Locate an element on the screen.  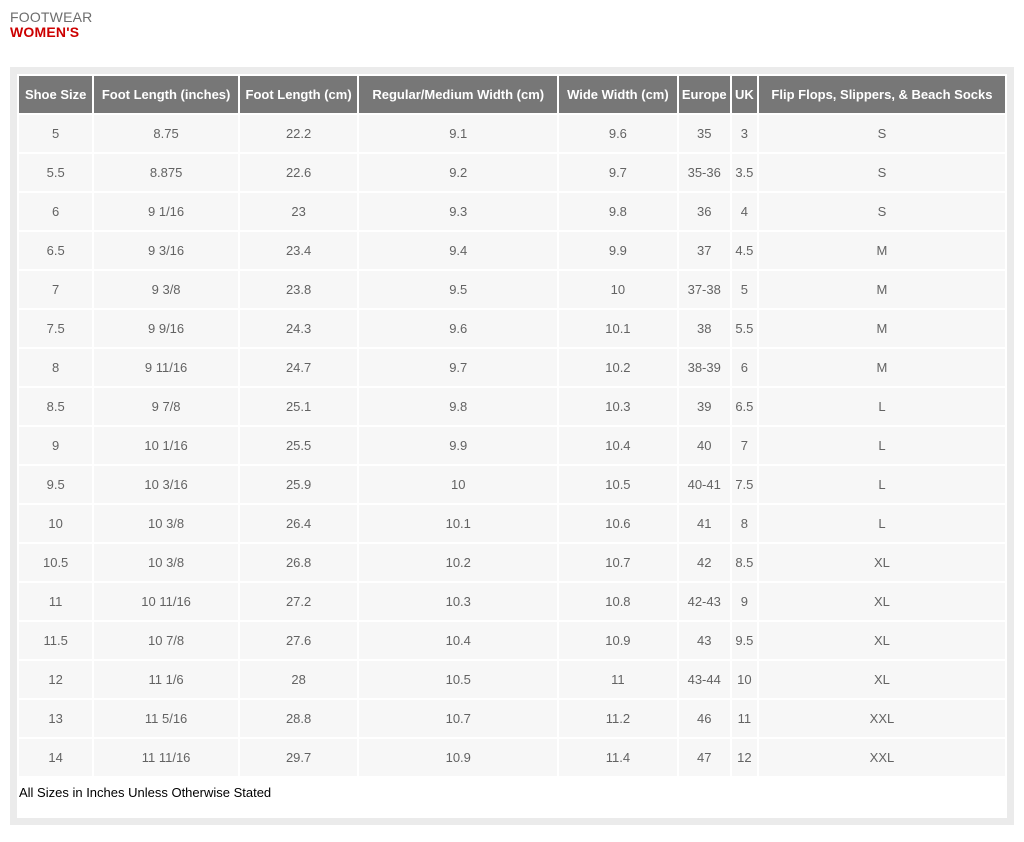
header-cell: Foot Length (cm) is located at coordinates (298, 94).